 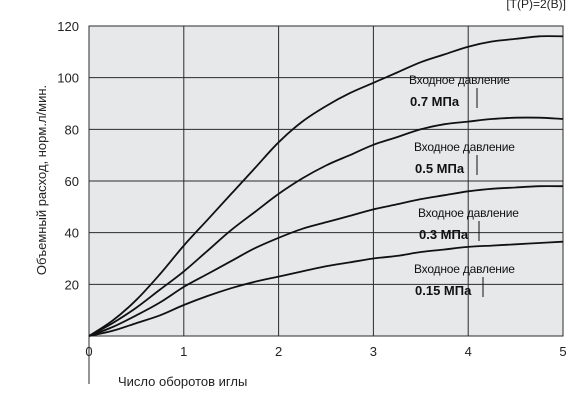 What do you see at coordinates (72, 181) in the screenshot?
I see `y-tick-label: 60` at bounding box center [72, 181].